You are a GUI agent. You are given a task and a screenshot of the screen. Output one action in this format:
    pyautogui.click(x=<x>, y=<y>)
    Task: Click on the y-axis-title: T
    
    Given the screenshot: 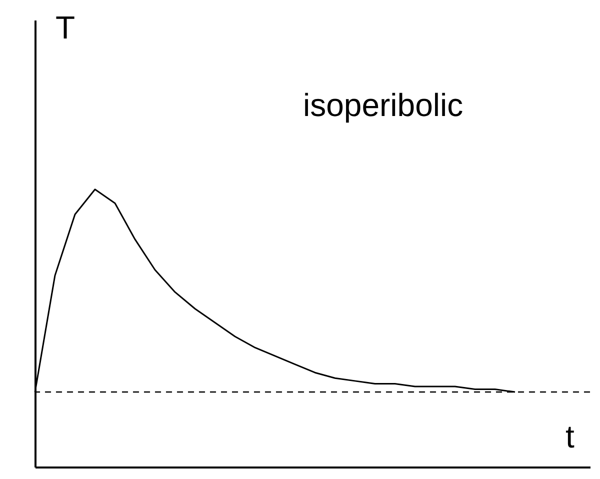 What is the action you would take?
    pyautogui.click(x=66, y=28)
    